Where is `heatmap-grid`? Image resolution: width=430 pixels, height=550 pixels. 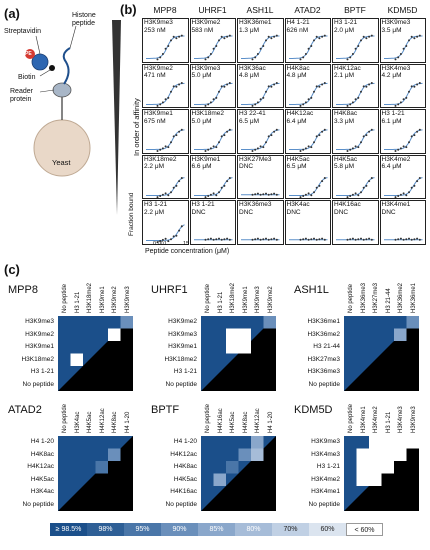 heatmap-grid is located at coordinates (95, 473).